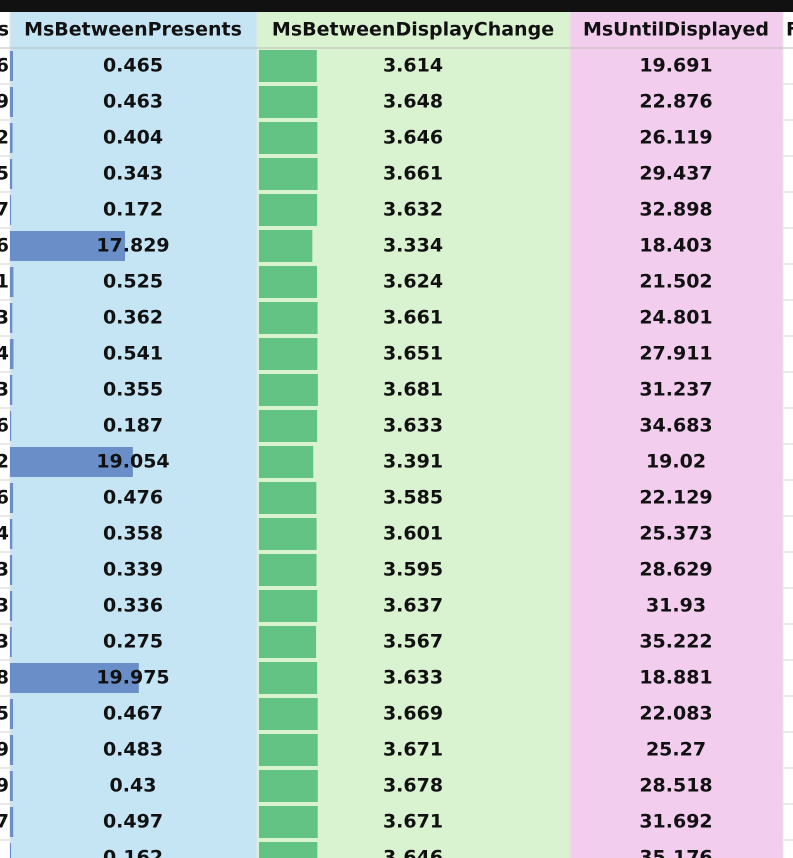 This screenshot has width=793, height=858. Describe the element at coordinates (413, 852) in the screenshot. I see `cell-value: 3.646` at that location.